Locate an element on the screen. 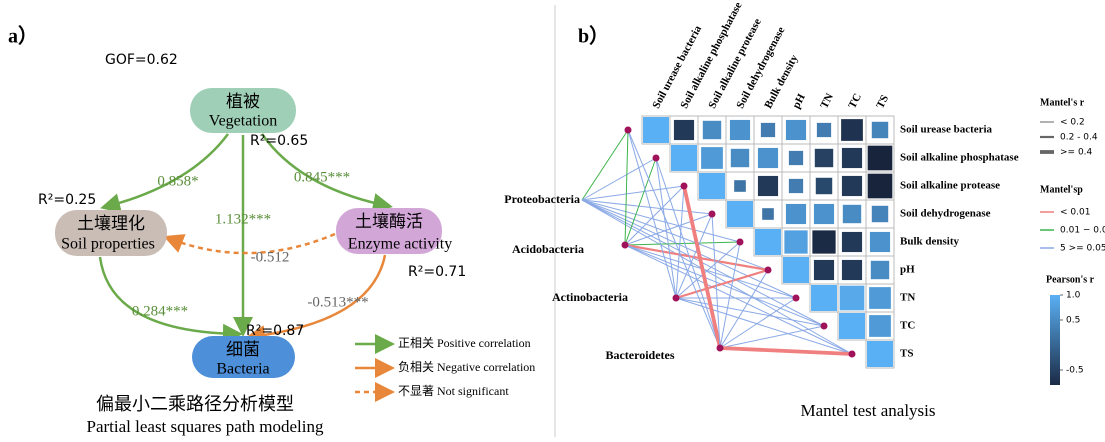 Image resolution: width=1105 pixels, height=442 pixels. node-en: Bacteria is located at coordinates (242, 369).